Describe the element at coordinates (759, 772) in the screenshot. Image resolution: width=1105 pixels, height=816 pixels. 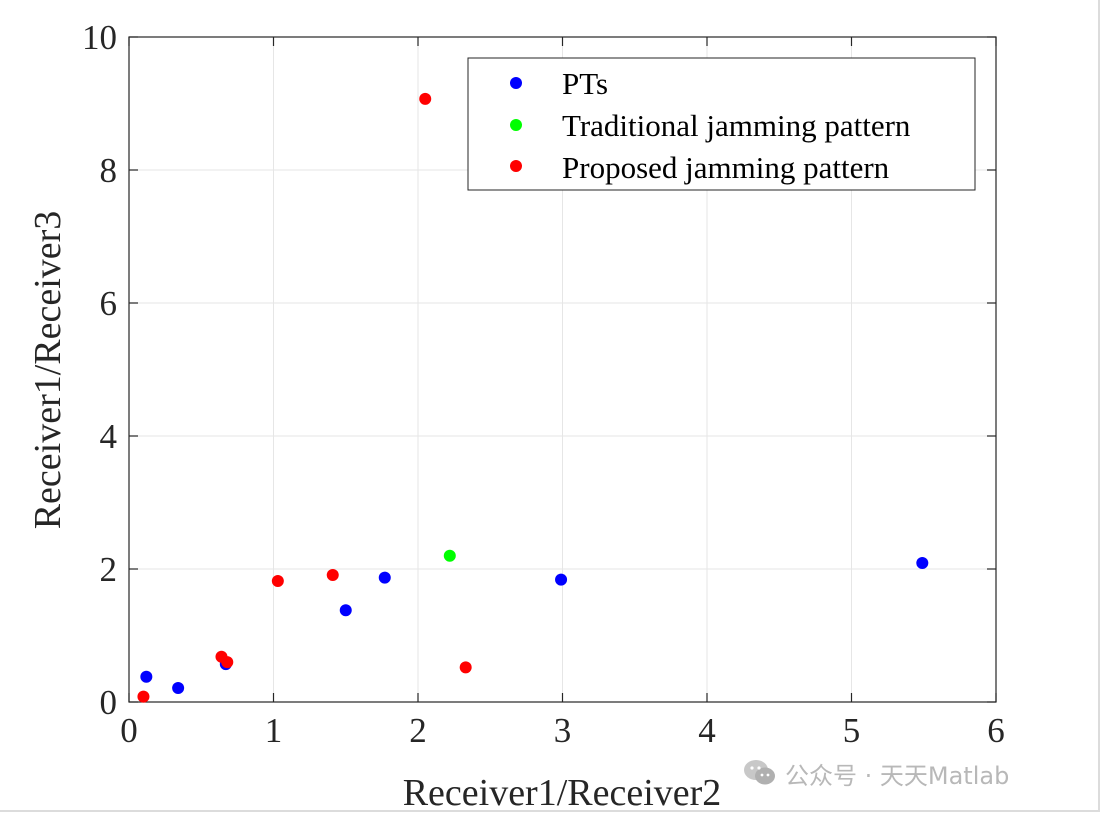
I see `wechat-icon` at that location.